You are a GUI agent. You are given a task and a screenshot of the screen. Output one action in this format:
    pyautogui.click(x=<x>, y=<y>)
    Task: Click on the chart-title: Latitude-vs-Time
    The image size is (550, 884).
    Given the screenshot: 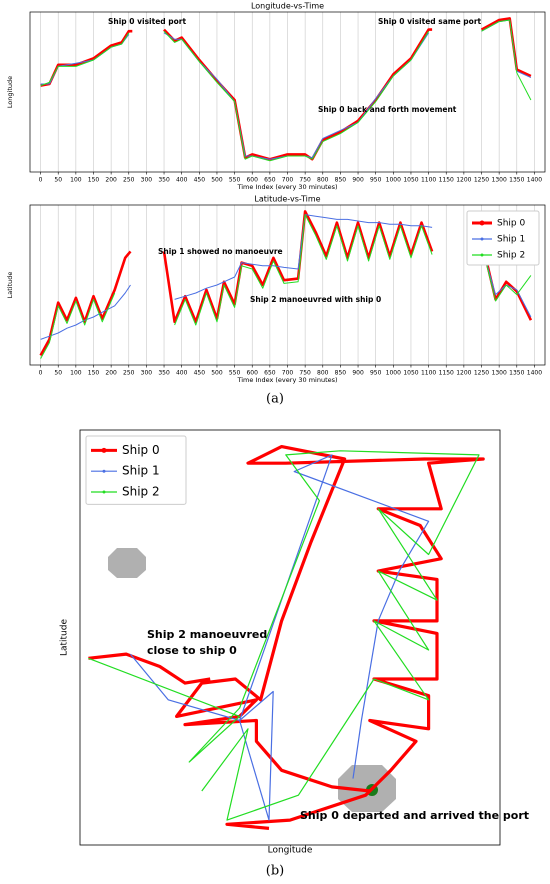 What is the action you would take?
    pyautogui.click(x=287, y=199)
    